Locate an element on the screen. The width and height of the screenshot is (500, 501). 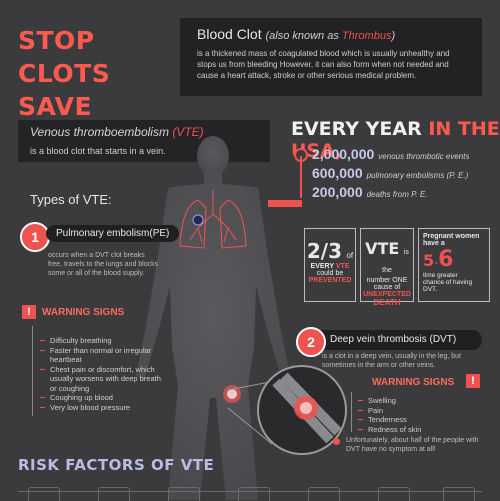
fact-line: UNEXPECTED is located at coordinates (387, 294).